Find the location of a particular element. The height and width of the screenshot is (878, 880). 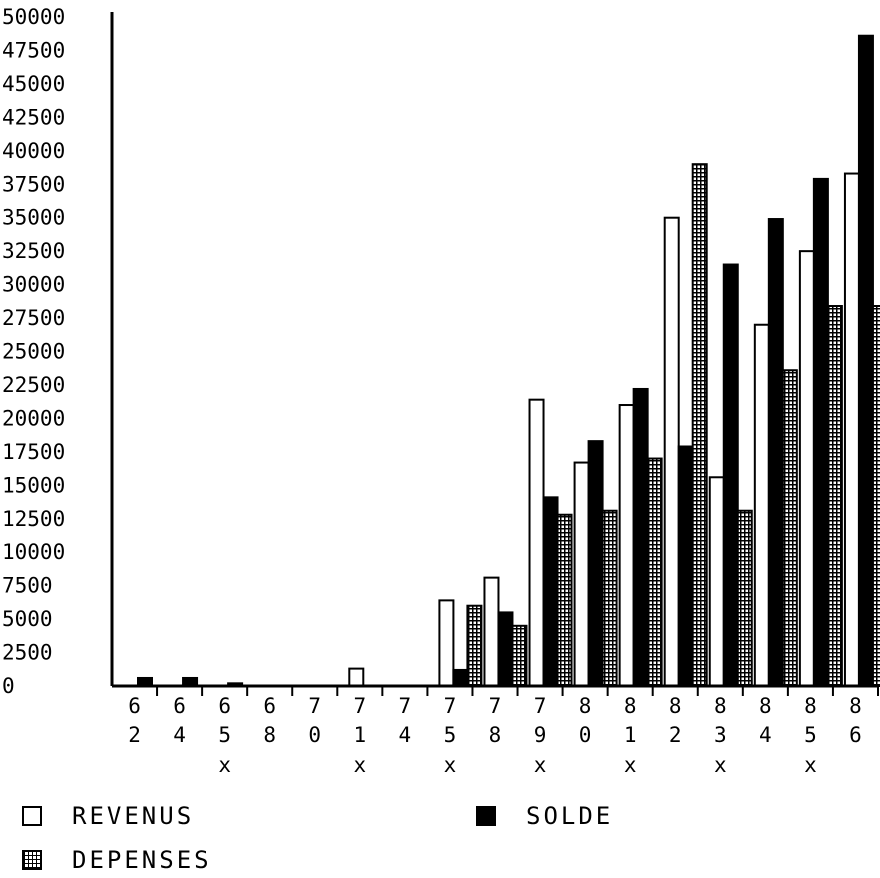

y-tick-label: 7500 is located at coordinates (27, 586).